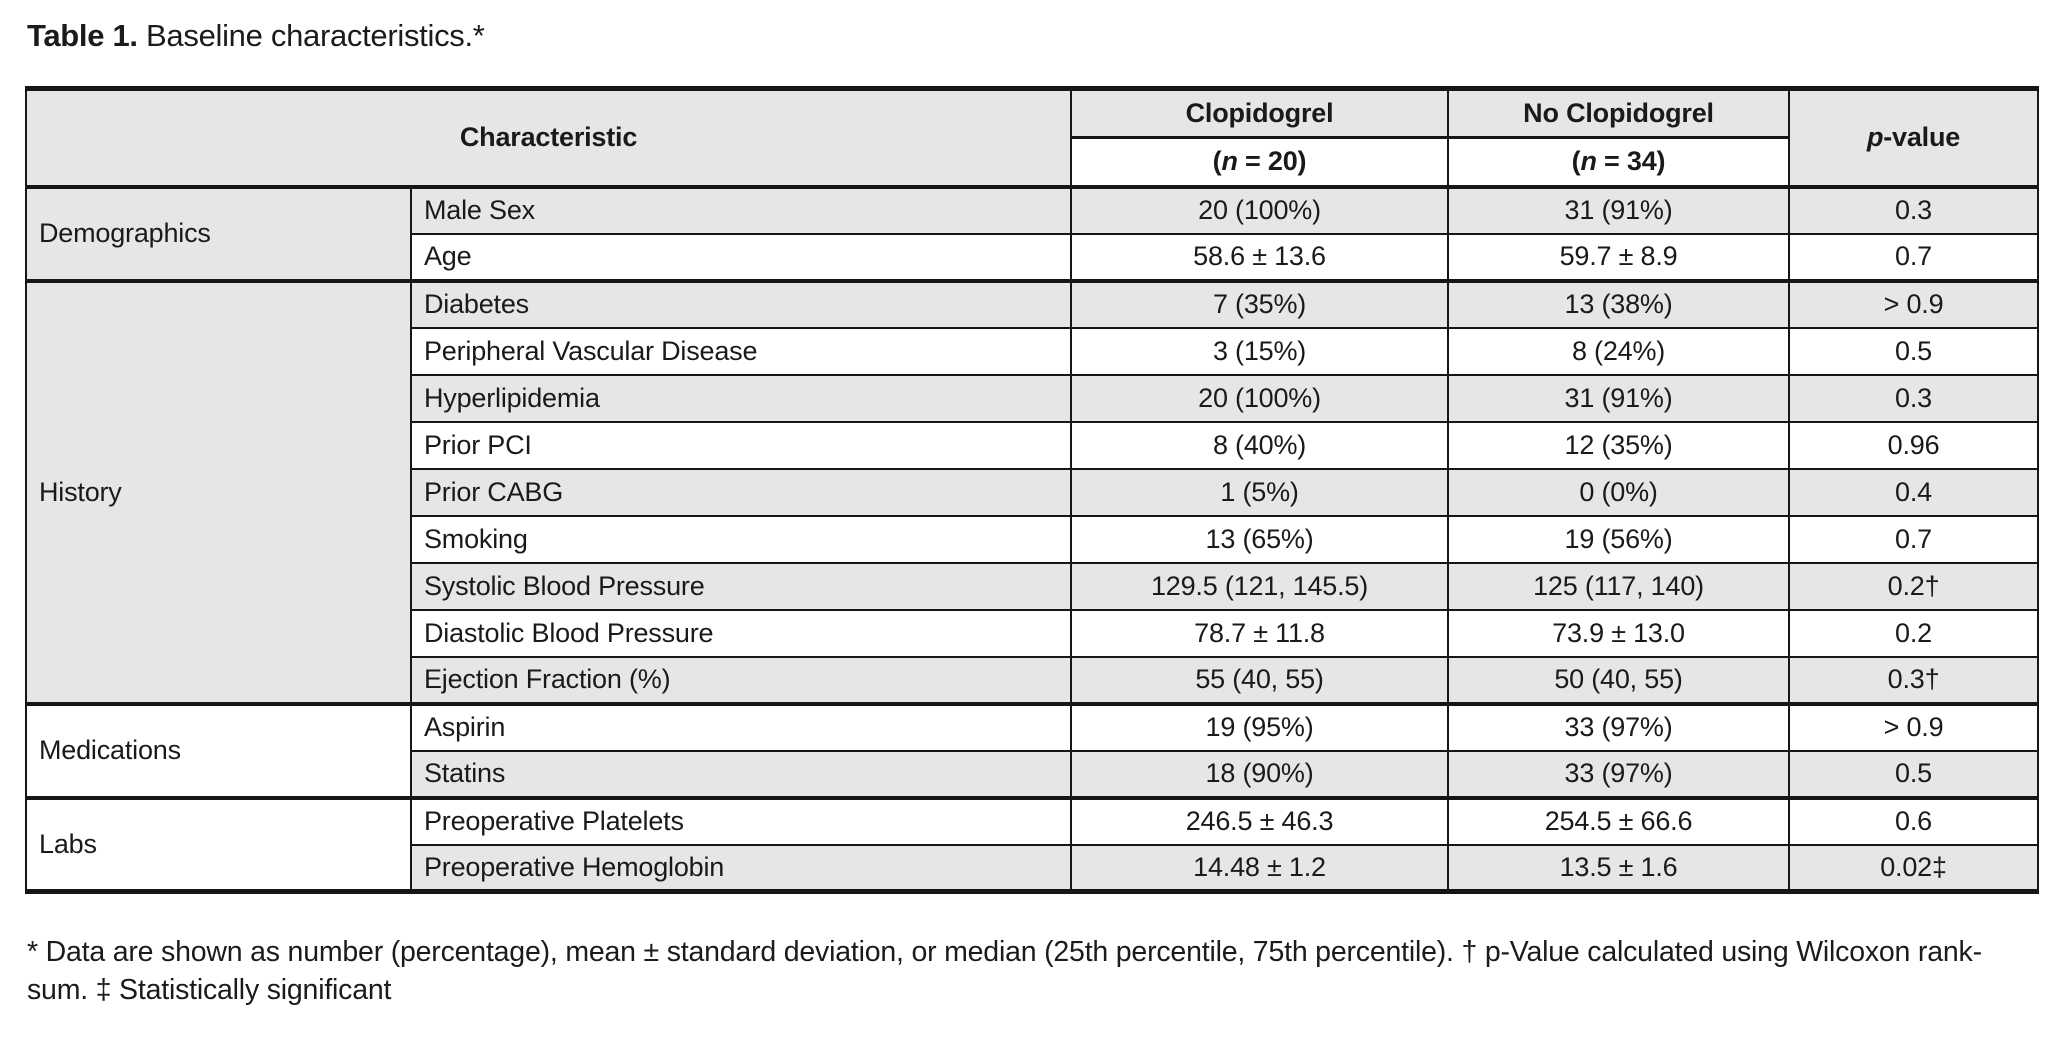  I want to click on cell-clopidogrel: 18 (90%), so click(1260, 774).